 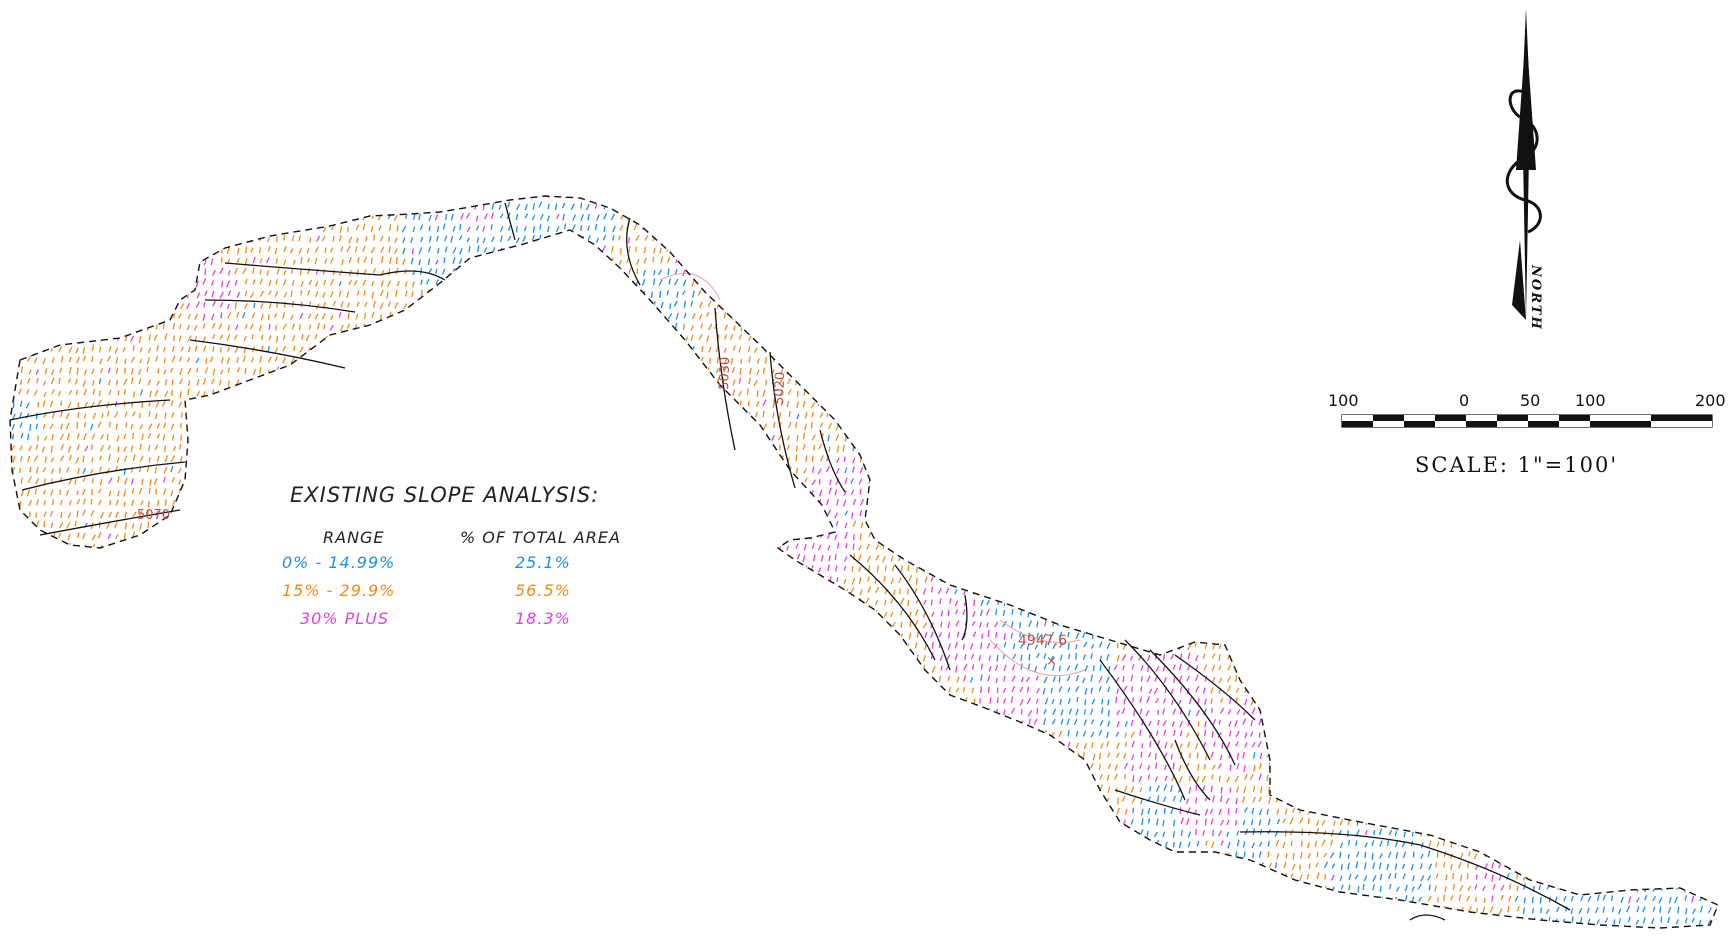 I want to click on north-arrow-knob, so click(x=1524, y=145).